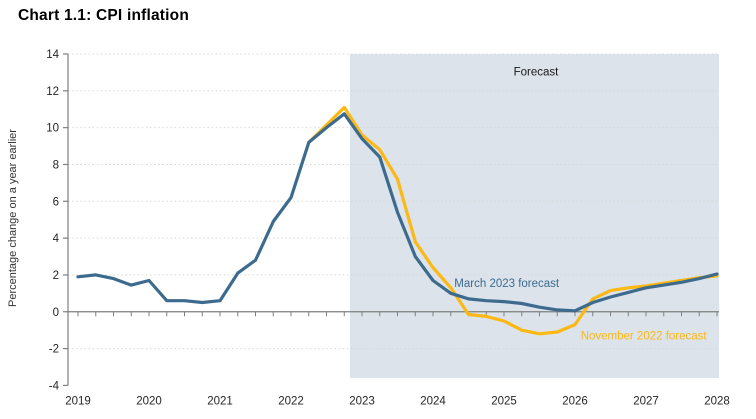  I want to click on x-tick-label: 2019, so click(78, 401).